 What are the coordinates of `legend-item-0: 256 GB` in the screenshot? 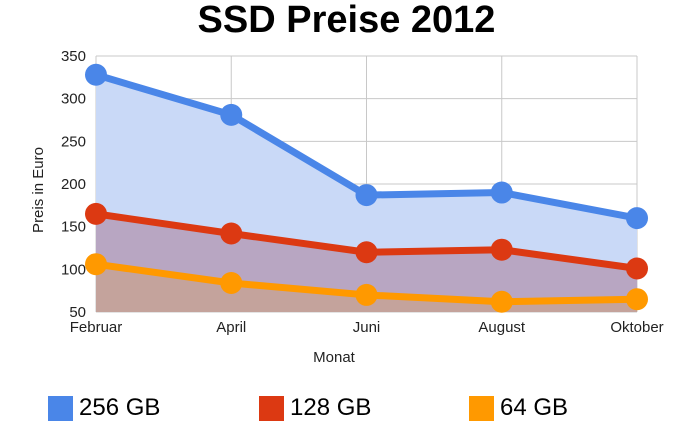 It's located at (104, 408).